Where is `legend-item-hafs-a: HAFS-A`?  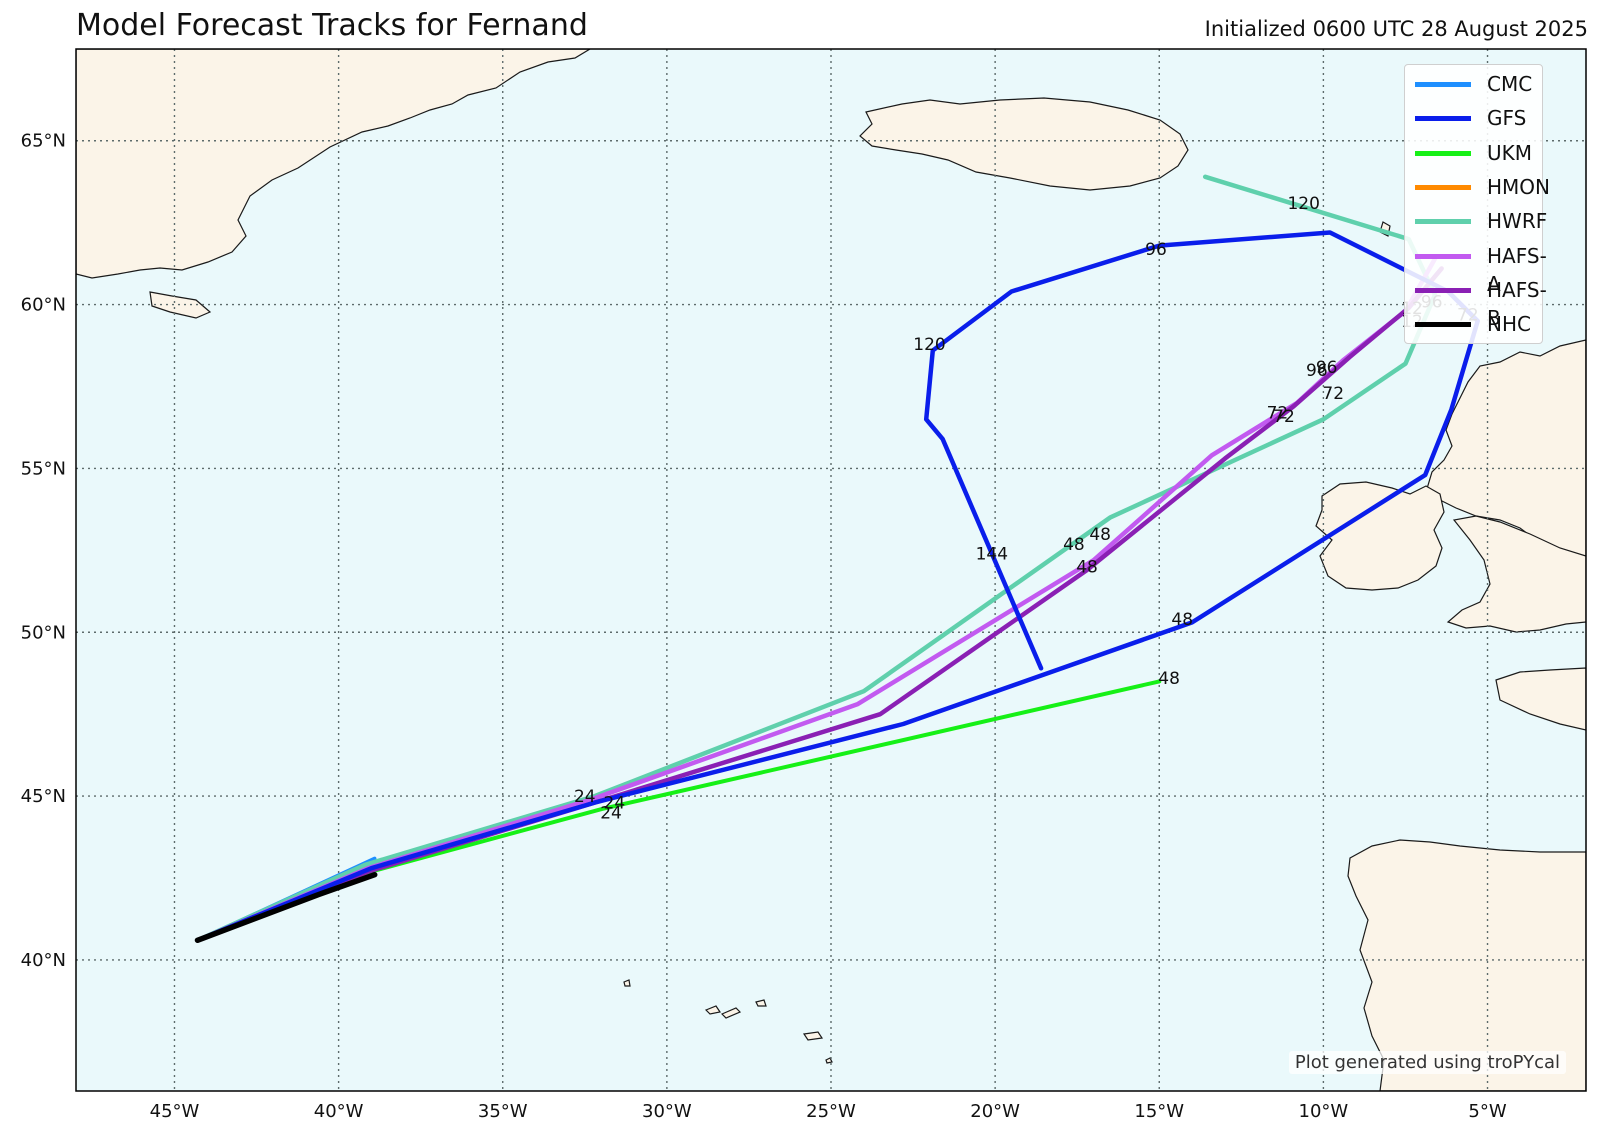
legend-item-hafs-a: HAFS-A is located at coordinates (1480, 268).